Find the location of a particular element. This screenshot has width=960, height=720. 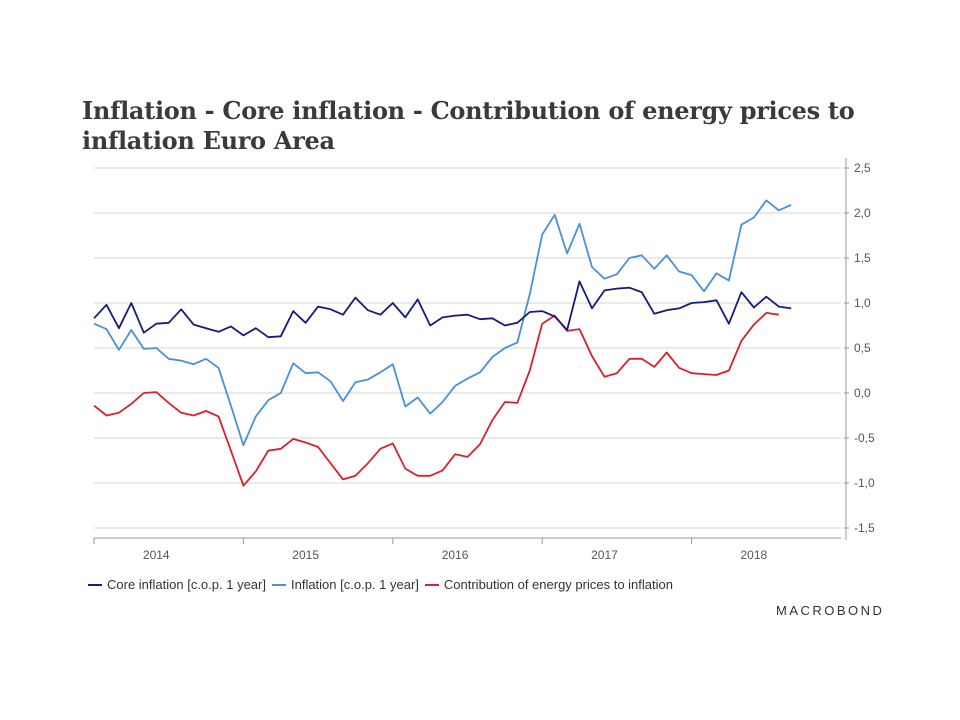

y-tick-label: -1,0 is located at coordinates (864, 483).